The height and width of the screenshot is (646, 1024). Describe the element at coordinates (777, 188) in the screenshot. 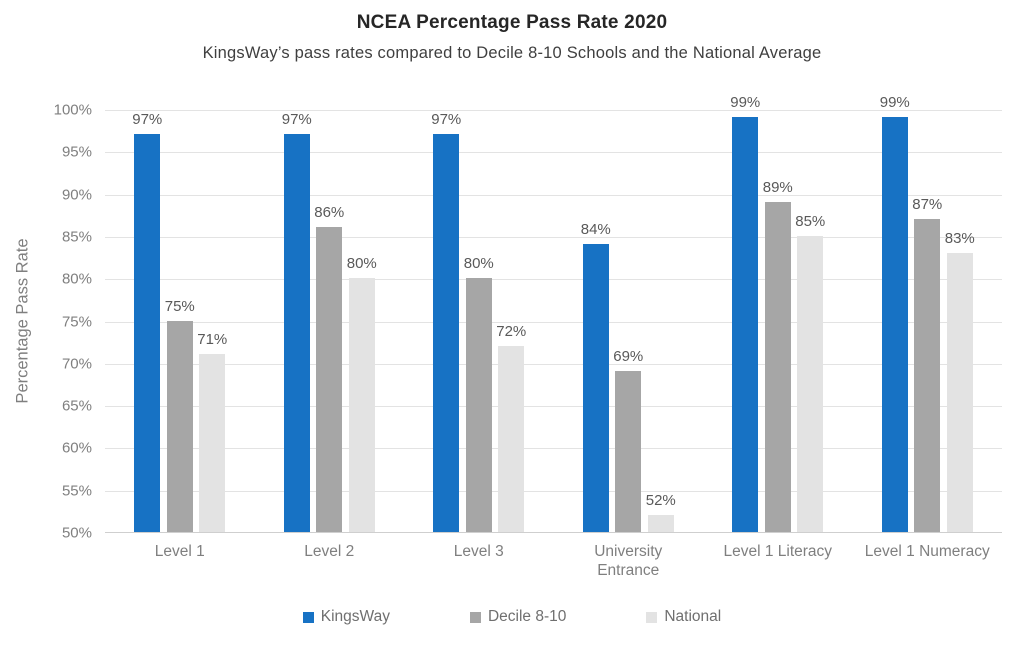

I see `bar-value-label-decile-8-10-level-1-literacy: 89%` at that location.